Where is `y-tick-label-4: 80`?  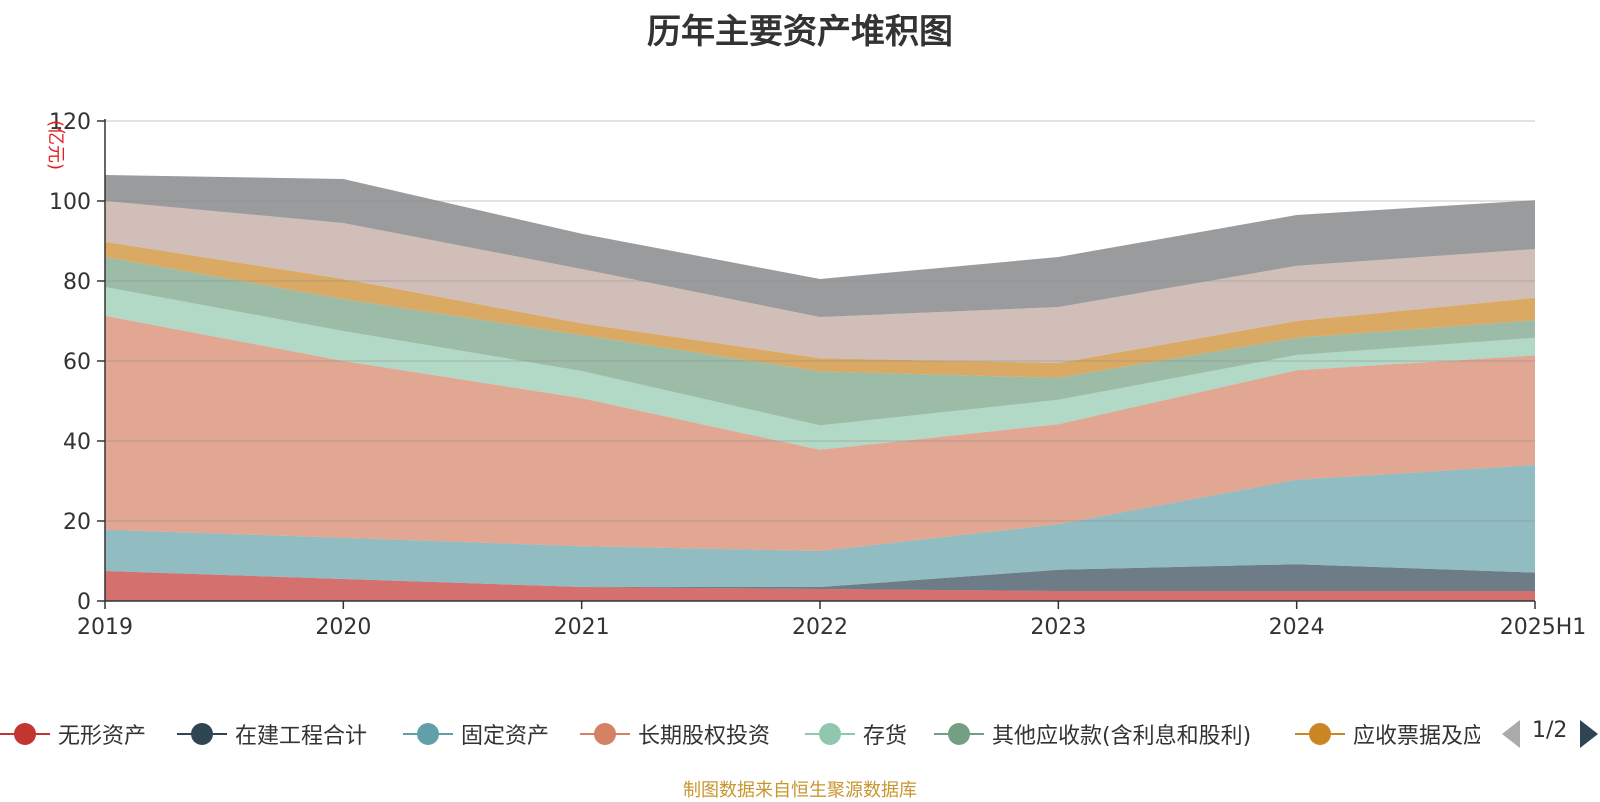
y-tick-label-4: 80 is located at coordinates (77, 282).